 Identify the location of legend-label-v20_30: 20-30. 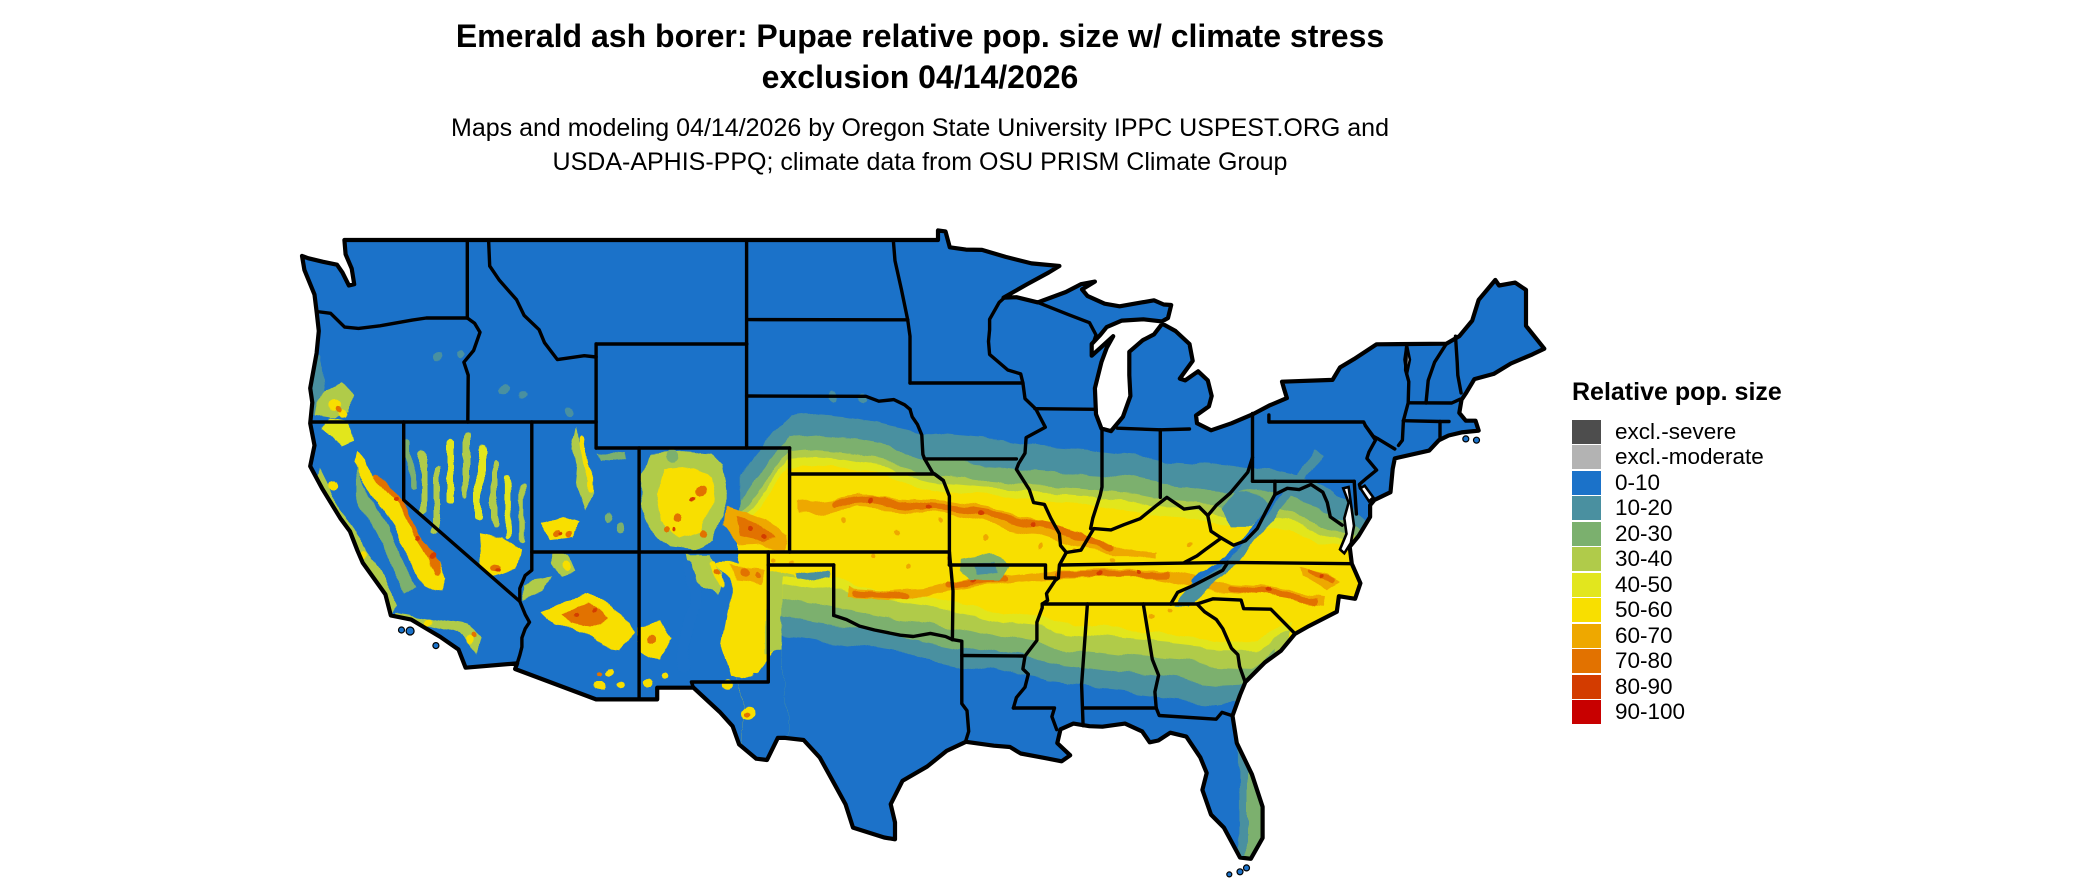
(1644, 533).